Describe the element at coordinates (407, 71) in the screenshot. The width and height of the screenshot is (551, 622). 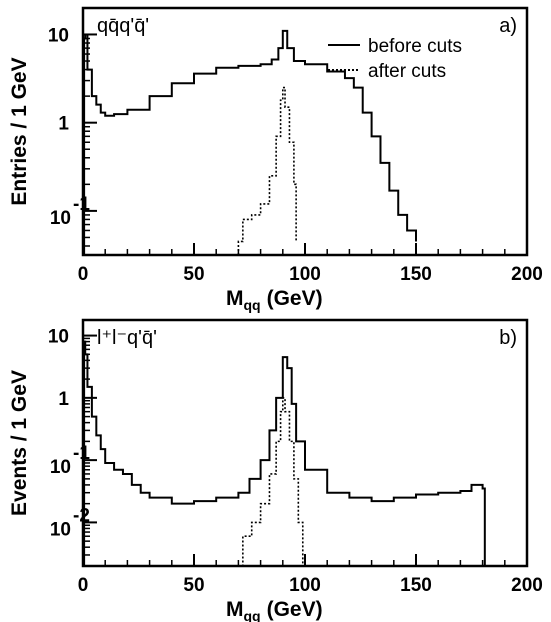
I see `legend-label-after-cuts: after cuts` at that location.